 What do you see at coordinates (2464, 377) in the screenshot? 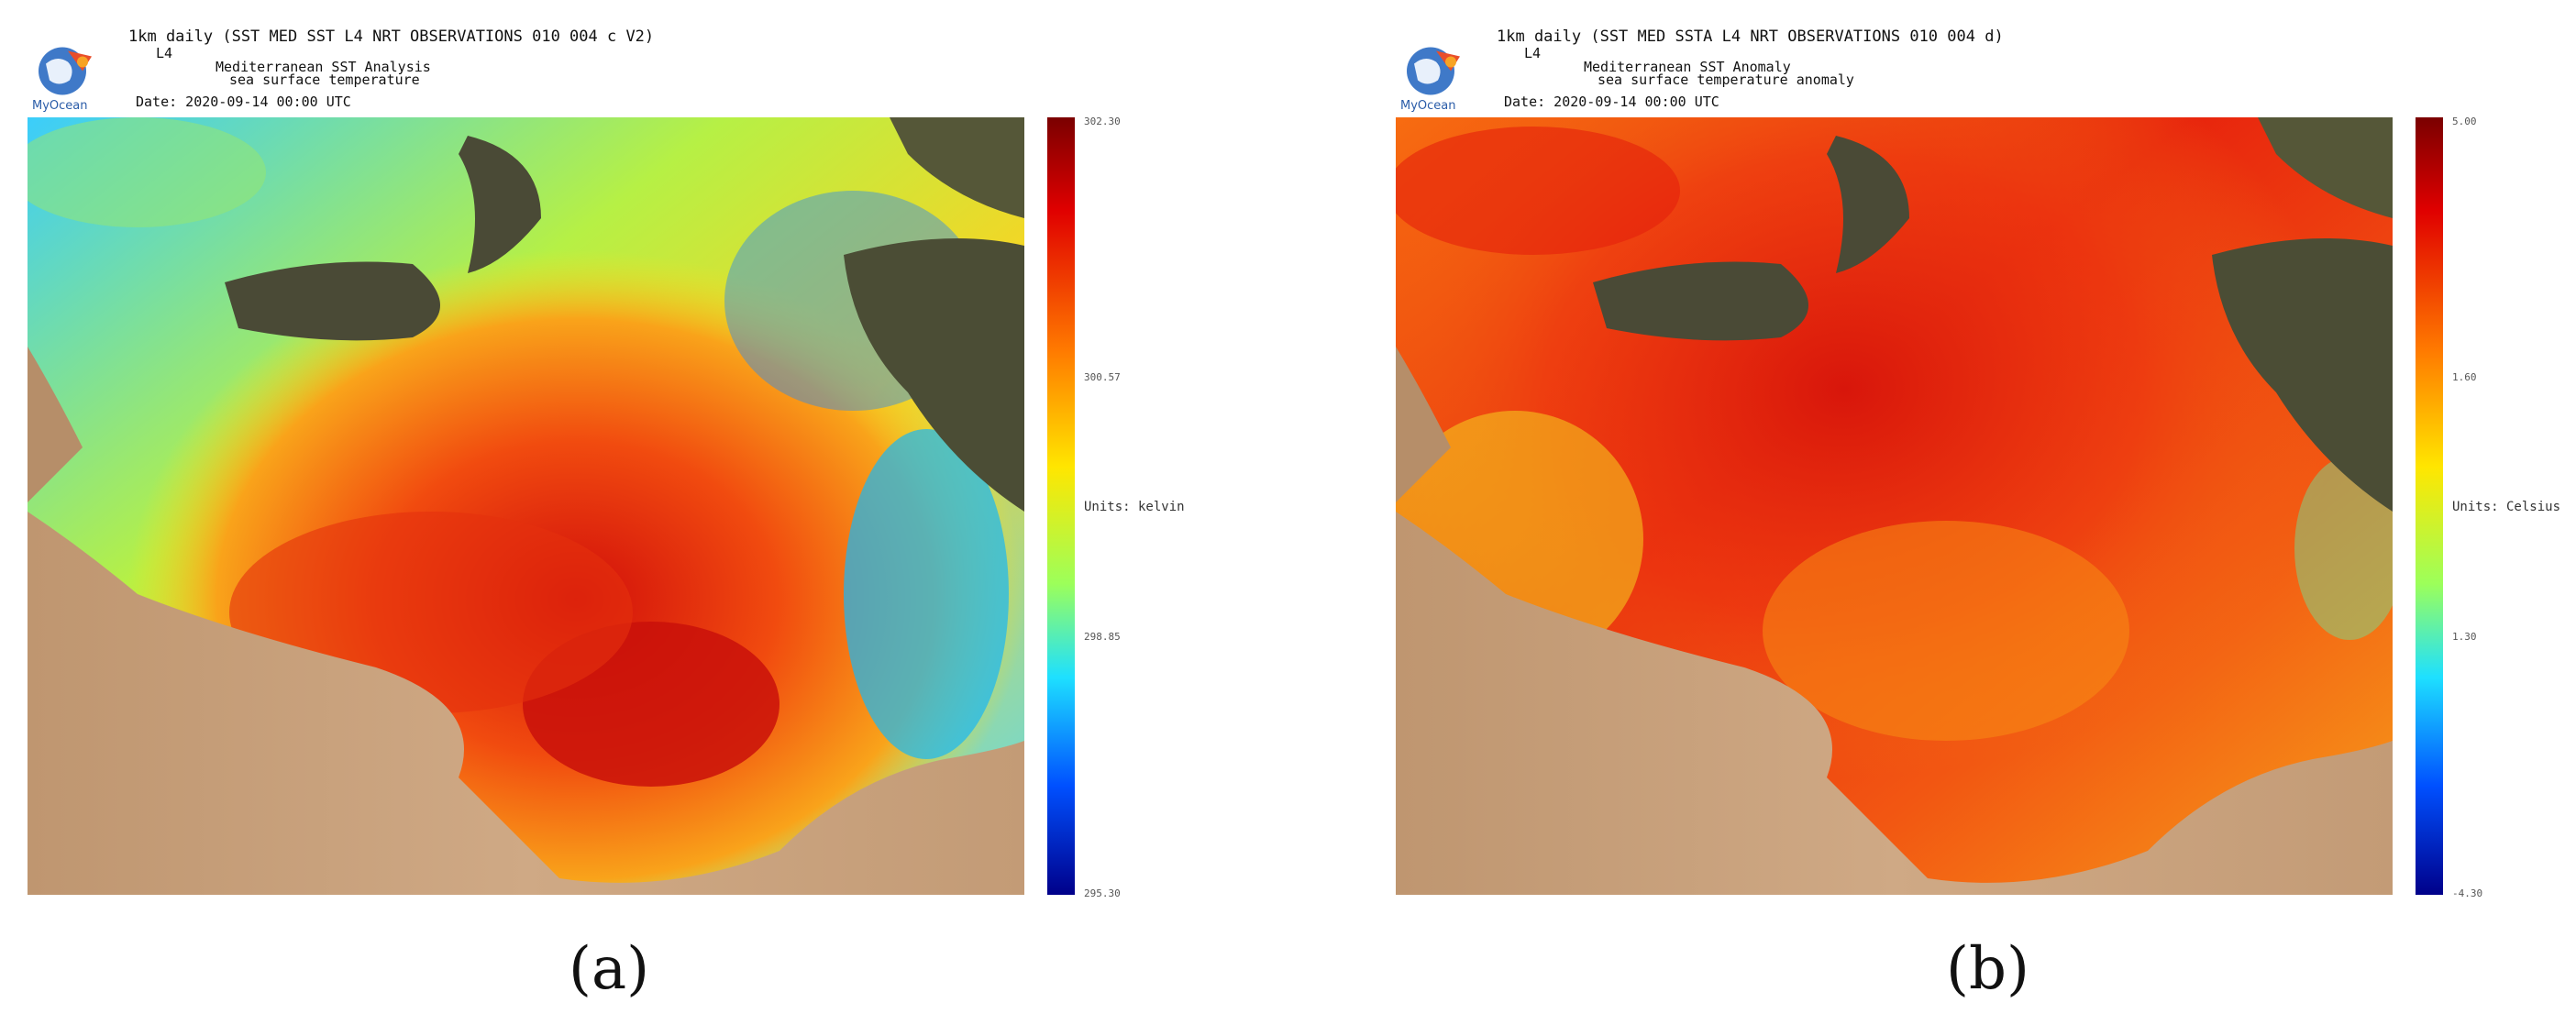
I see `colorbar-tick-upper: 1.60` at bounding box center [2464, 377].